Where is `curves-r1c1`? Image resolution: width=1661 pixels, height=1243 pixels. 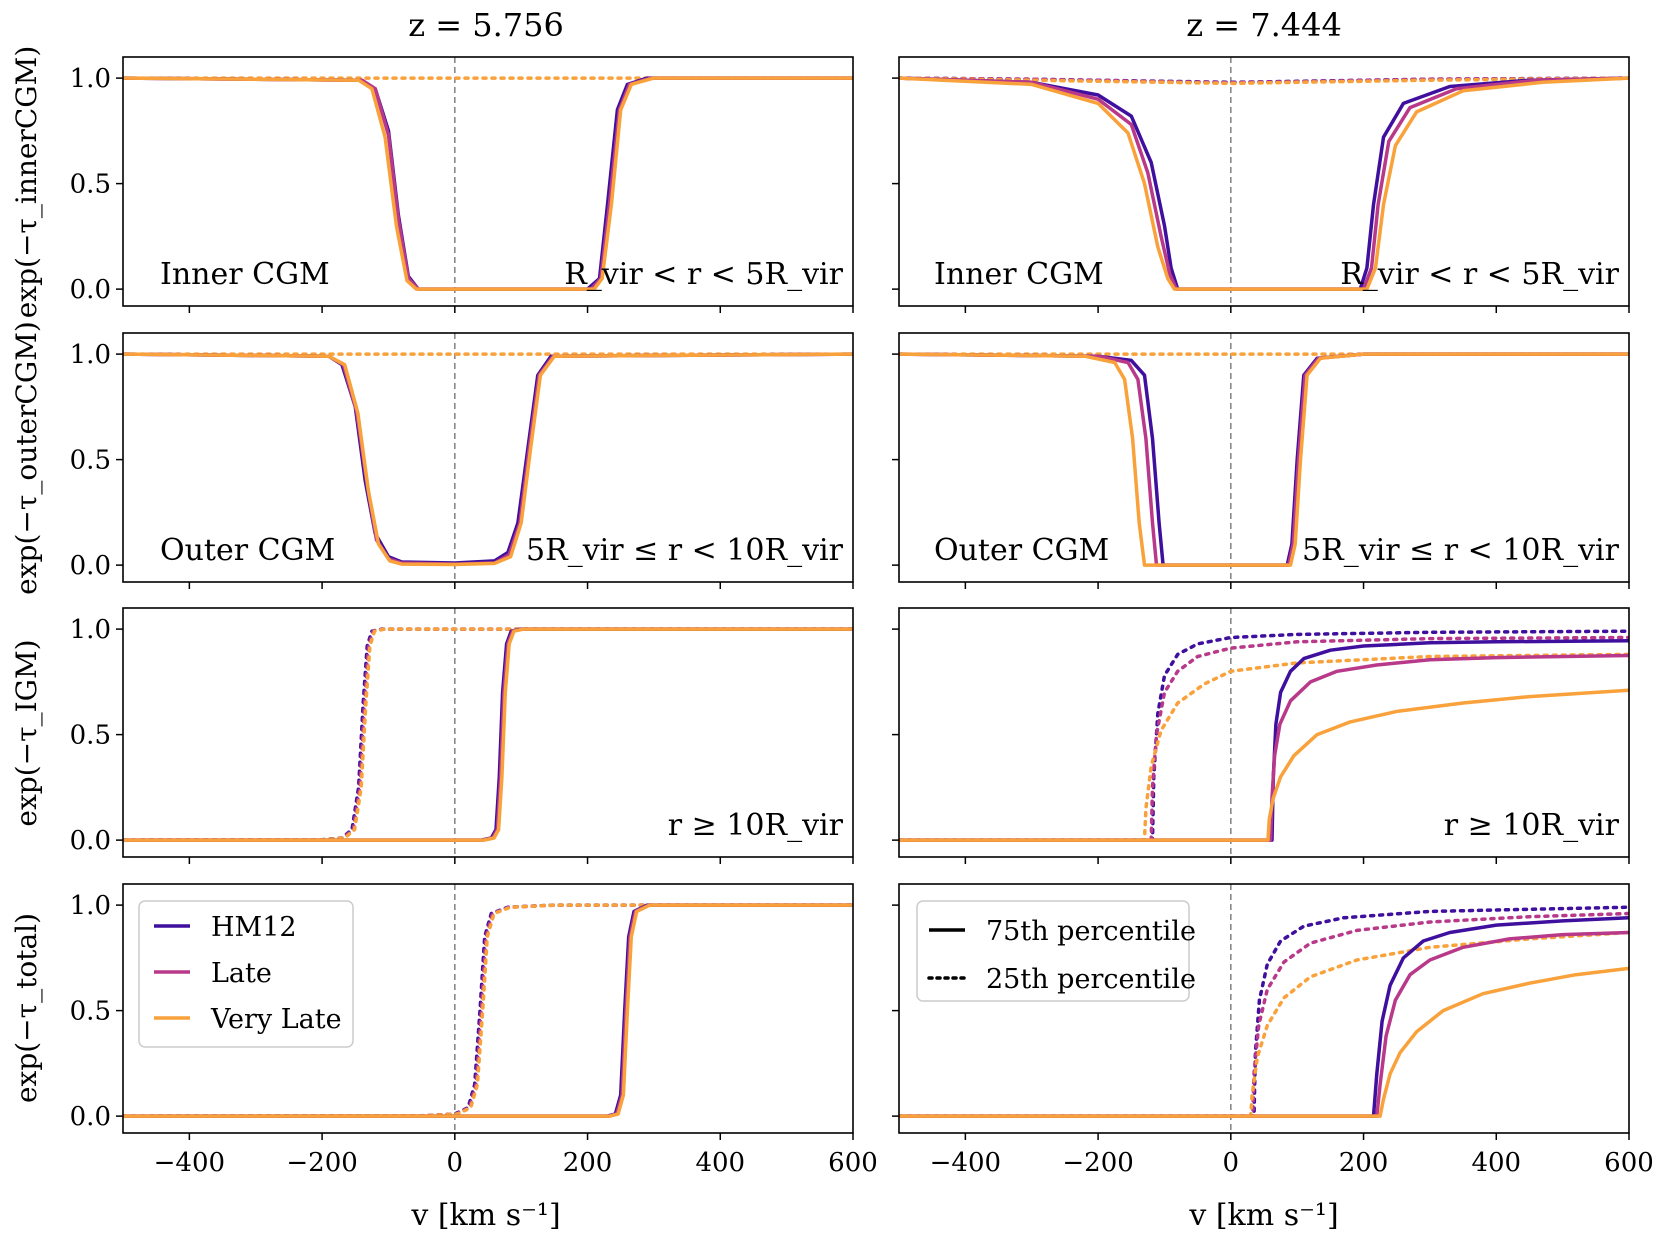
curves-r1c1 is located at coordinates (488, 183).